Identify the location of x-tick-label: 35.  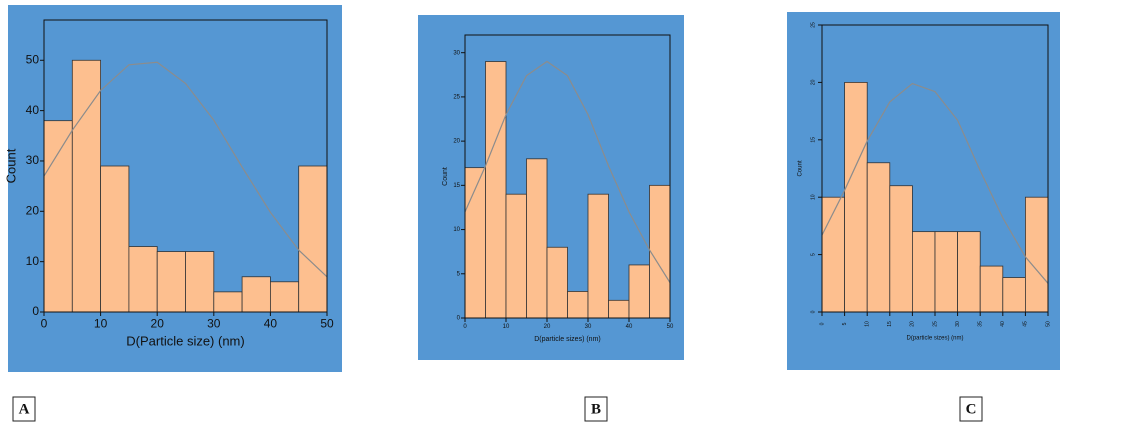
(981, 324).